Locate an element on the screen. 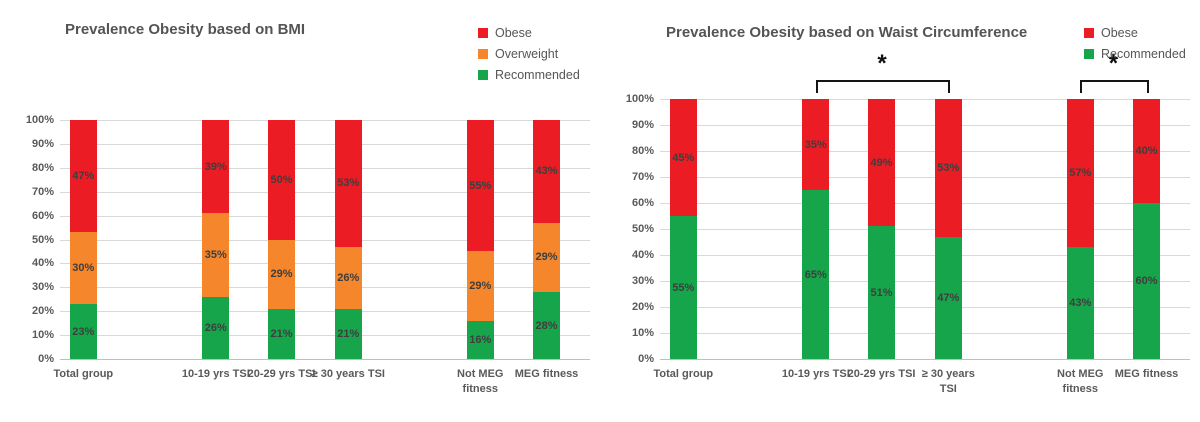  category-label: MEG fitness is located at coordinates (546, 374).